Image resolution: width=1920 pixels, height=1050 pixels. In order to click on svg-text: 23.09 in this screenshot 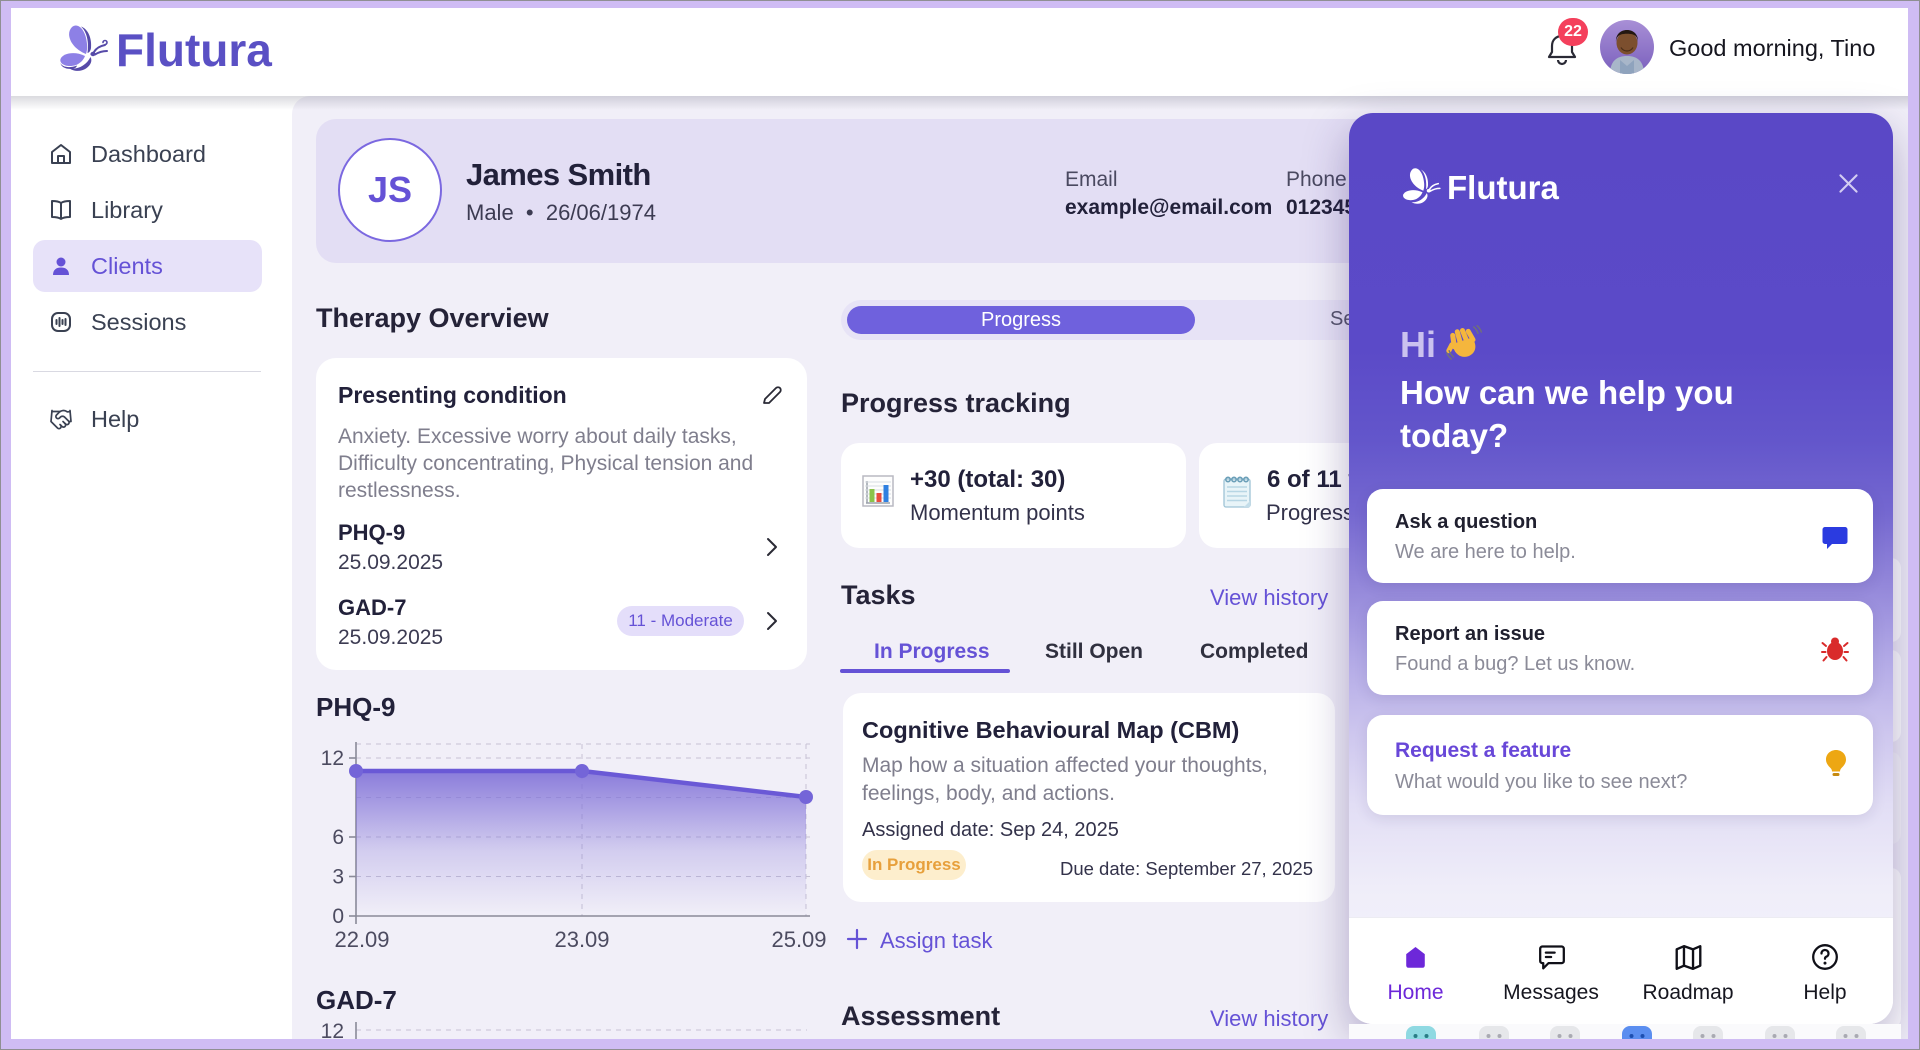, I will do `click(581, 939)`.